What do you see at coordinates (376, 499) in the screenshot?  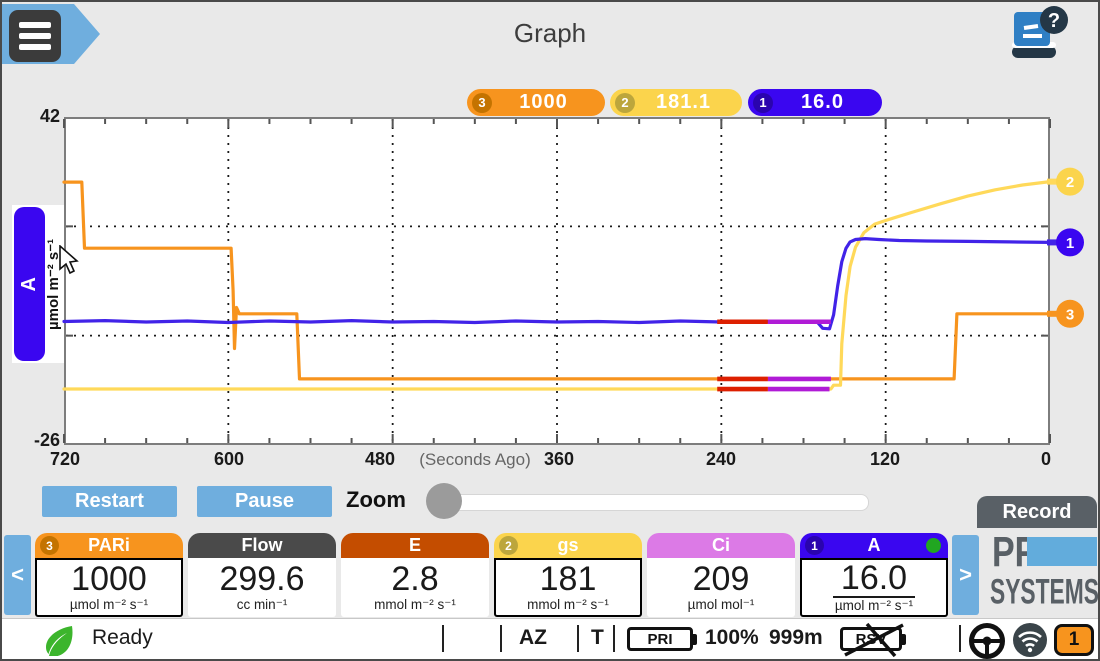 I see `zoom-label: Zoom` at bounding box center [376, 499].